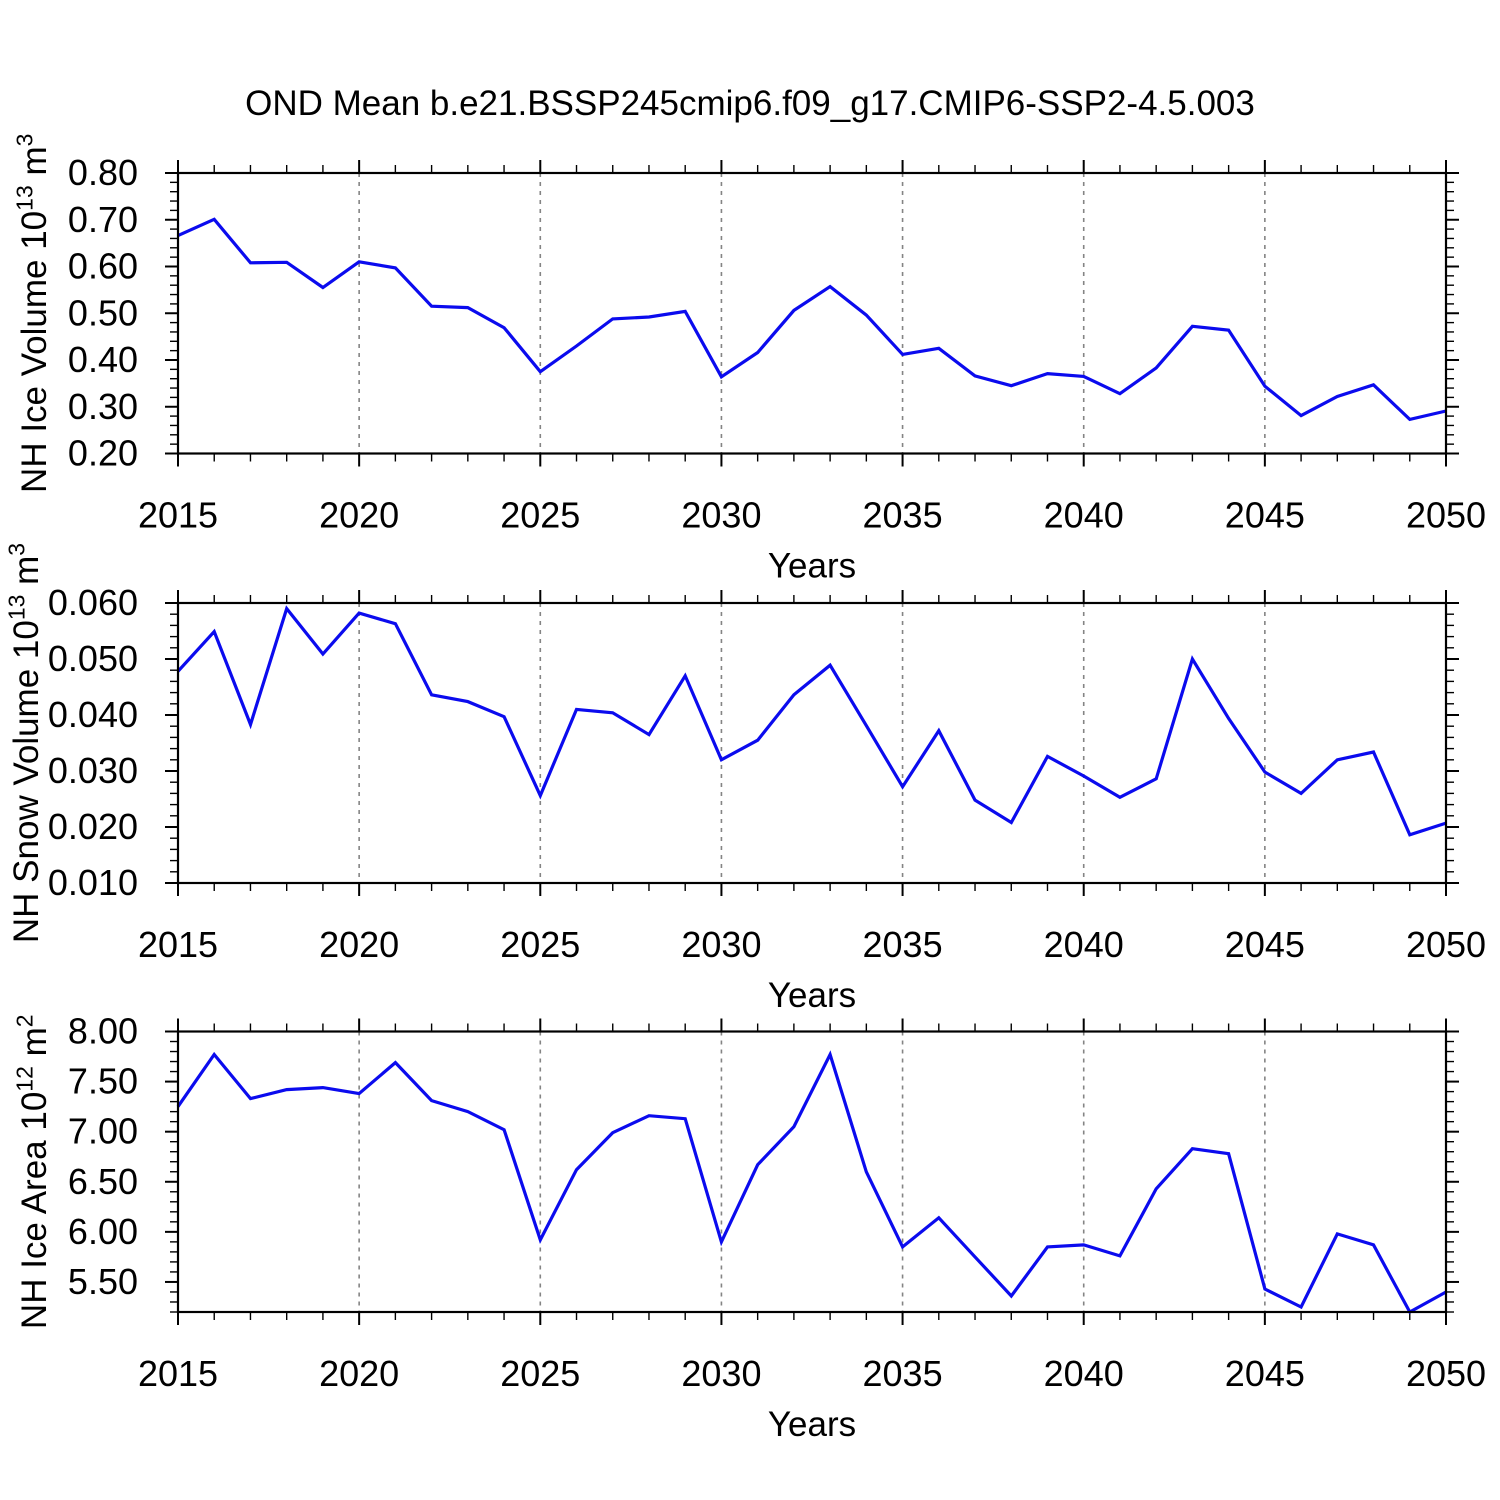 This screenshot has height=1500, width=1500. I want to click on y-tick-label: 0.040, so click(93, 714).